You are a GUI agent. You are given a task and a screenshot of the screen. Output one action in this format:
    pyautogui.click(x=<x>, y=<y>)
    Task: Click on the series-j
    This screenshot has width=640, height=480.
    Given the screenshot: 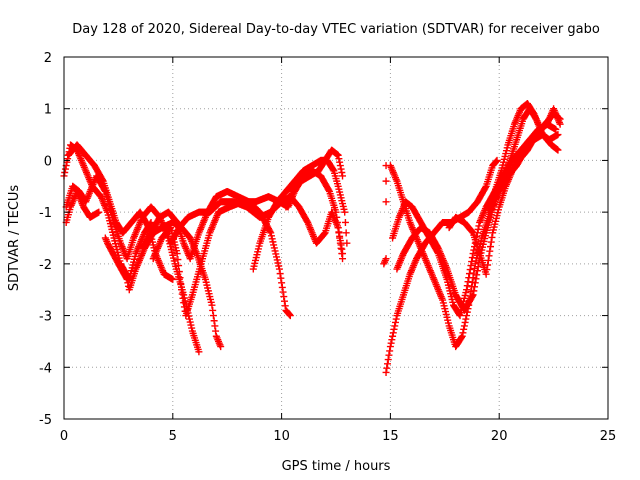 What is the action you would take?
    pyautogui.click(x=314, y=178)
    